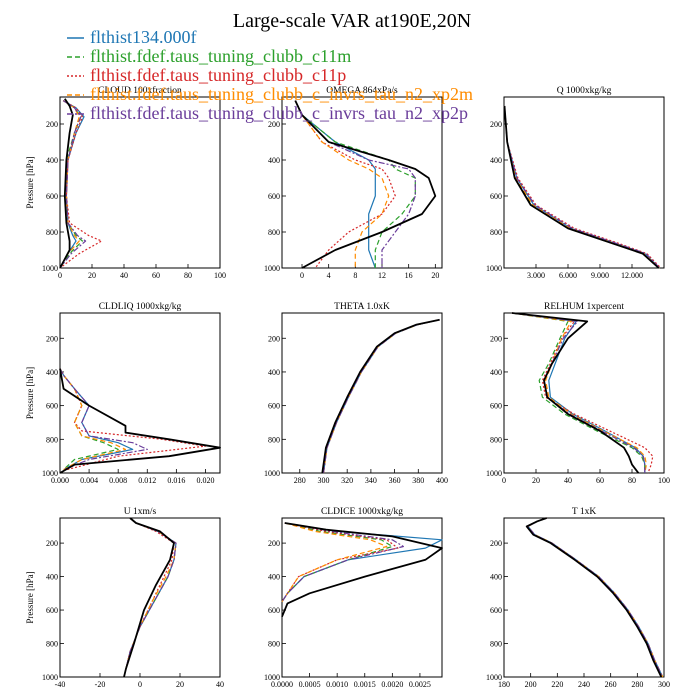  I want to click on x-tick-label: 260, so click(611, 684).